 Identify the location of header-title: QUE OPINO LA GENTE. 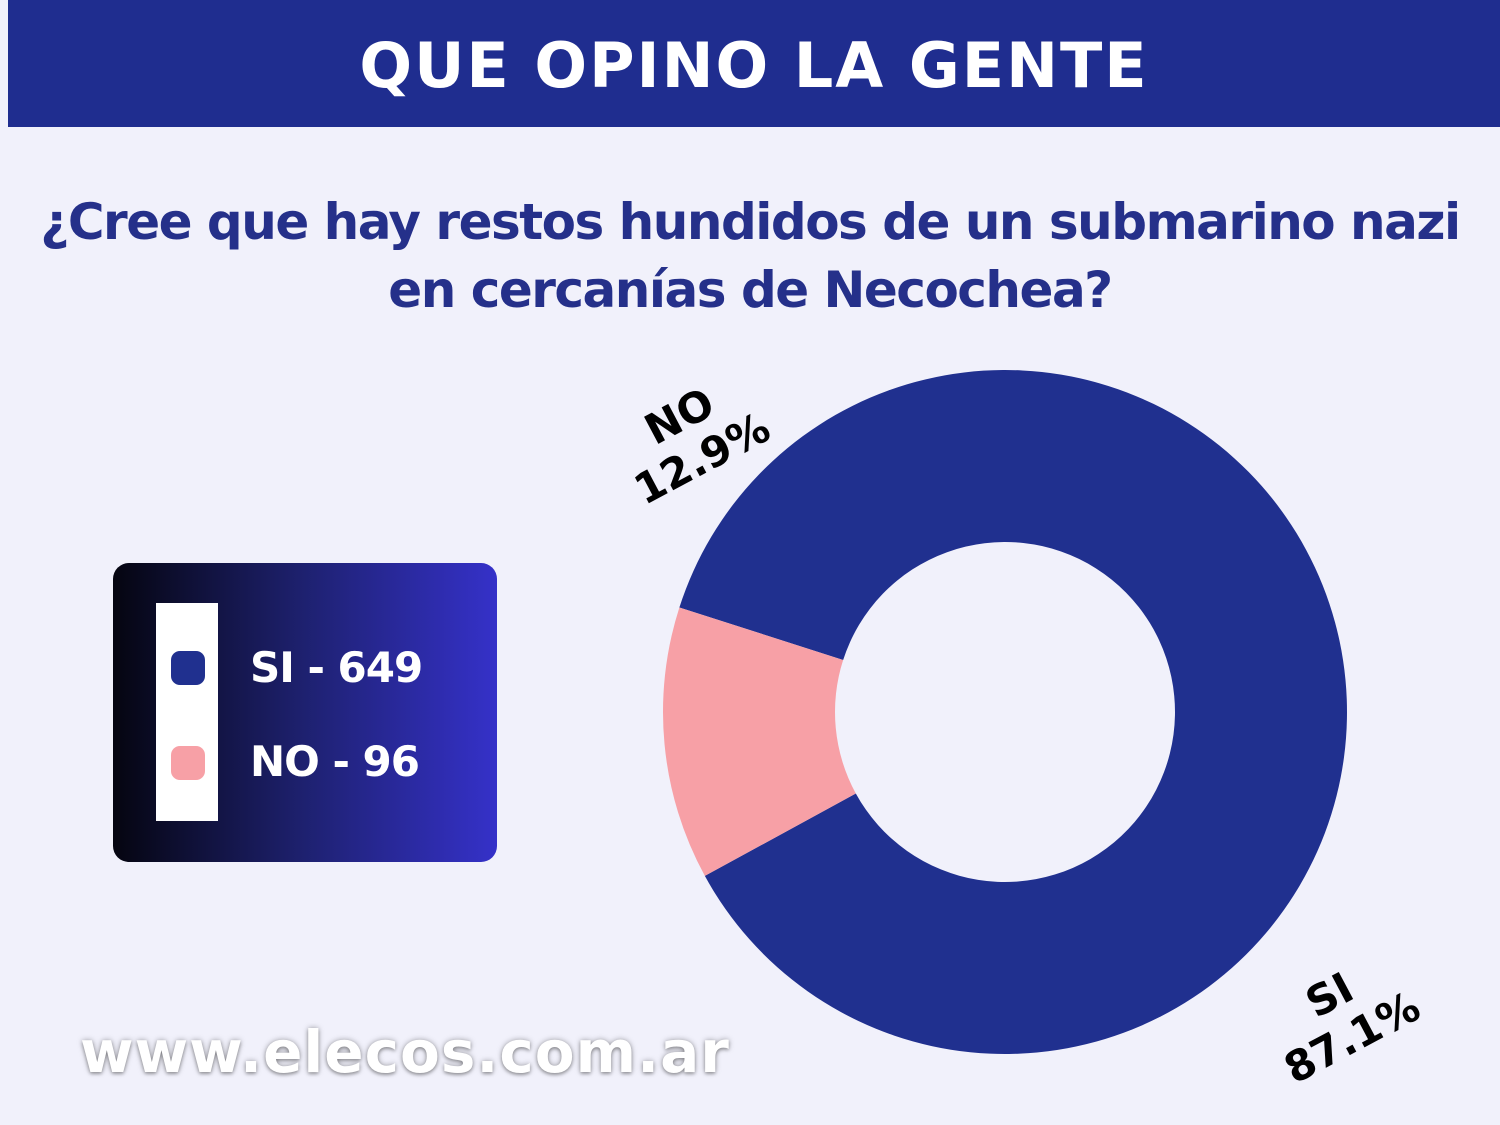
(754, 65).